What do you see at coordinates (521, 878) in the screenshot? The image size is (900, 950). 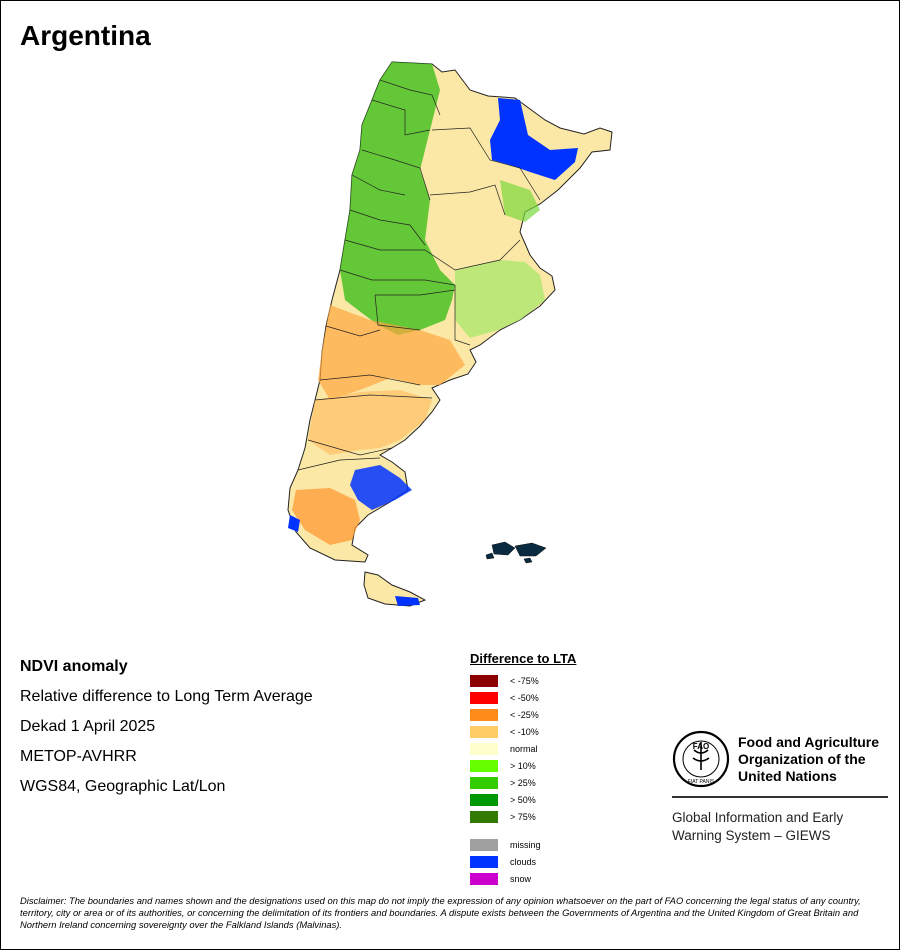 I see `legend-label: snow` at bounding box center [521, 878].